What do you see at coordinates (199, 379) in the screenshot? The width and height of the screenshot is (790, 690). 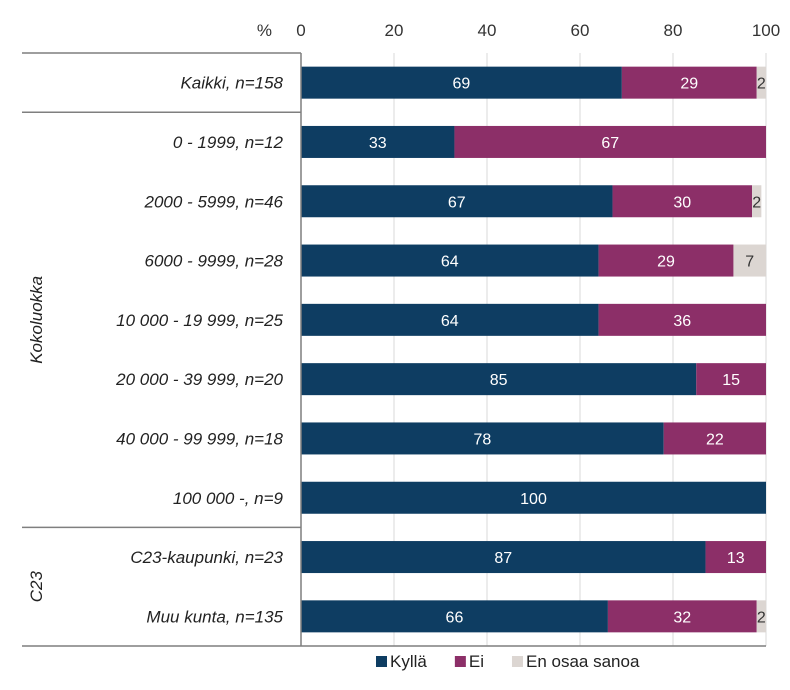 I see `category-label: 20 000 - 39 999, n=20` at bounding box center [199, 379].